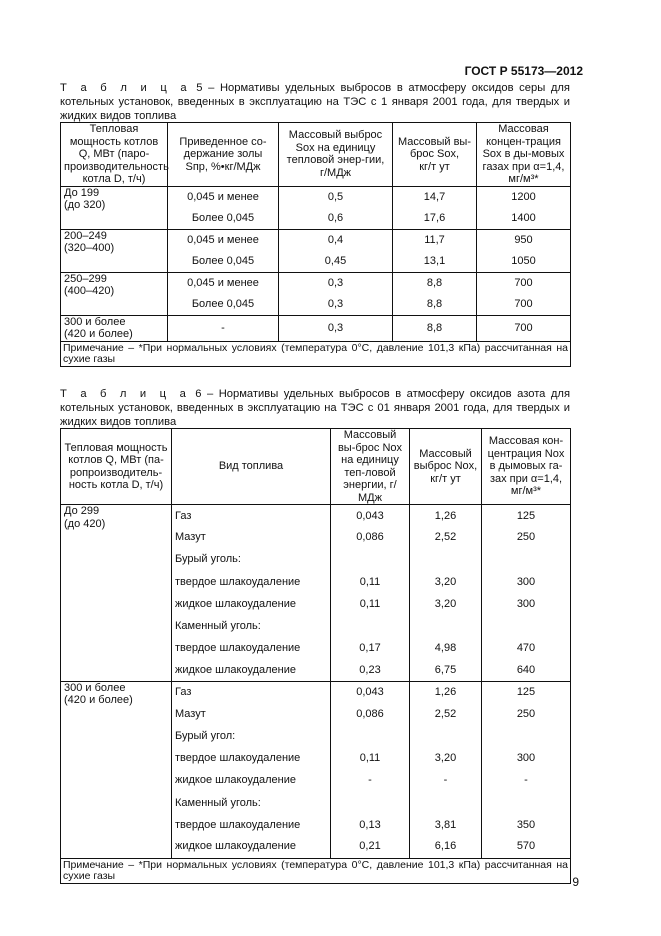  What do you see at coordinates (526, 670) in the screenshot?
I see `value-cell: 640` at bounding box center [526, 670].